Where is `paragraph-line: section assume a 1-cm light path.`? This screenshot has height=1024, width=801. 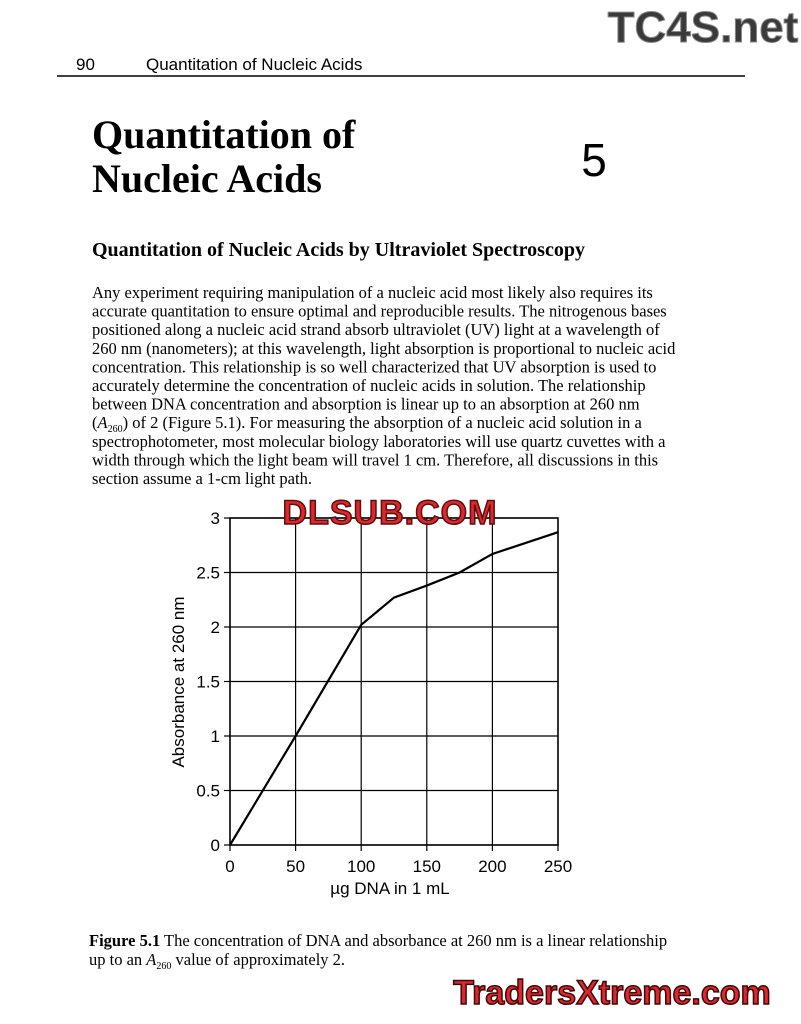
paragraph-line: section assume a 1-cm light path. is located at coordinates (202, 478).